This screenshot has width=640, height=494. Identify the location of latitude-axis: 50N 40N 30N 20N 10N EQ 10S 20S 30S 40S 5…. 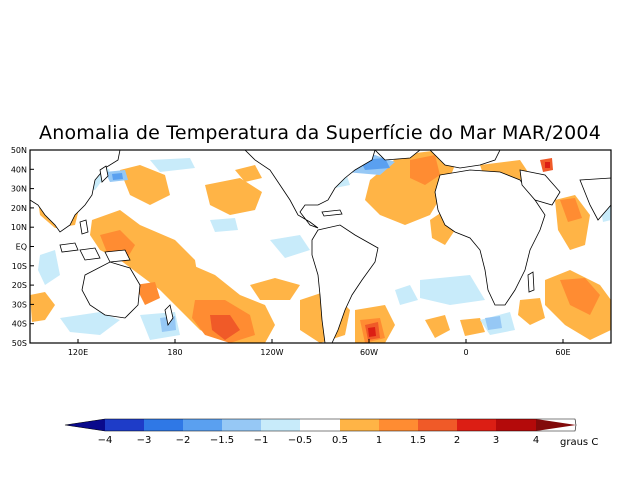
(22, 247).